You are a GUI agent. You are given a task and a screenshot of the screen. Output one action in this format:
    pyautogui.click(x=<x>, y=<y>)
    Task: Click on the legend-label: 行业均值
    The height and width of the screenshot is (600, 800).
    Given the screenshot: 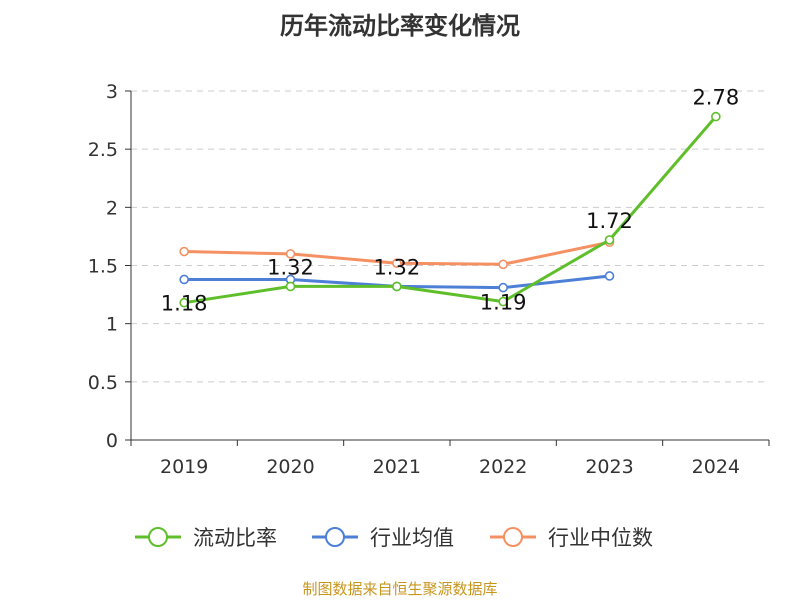 What is the action you would take?
    pyautogui.click(x=412, y=538)
    